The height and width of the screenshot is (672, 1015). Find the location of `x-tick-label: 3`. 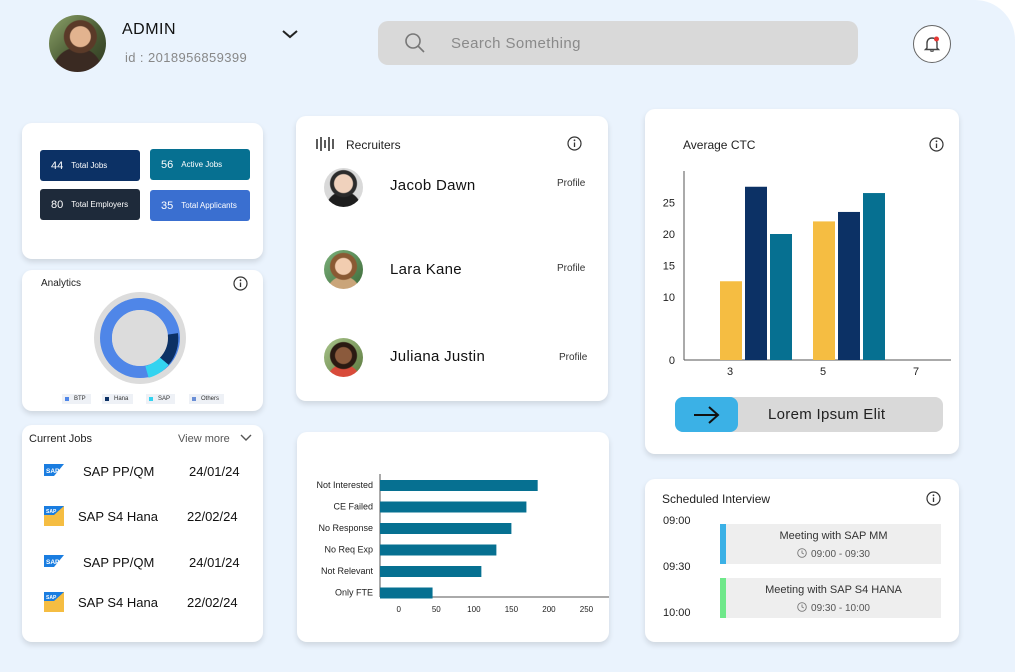

x-tick-label: 3 is located at coordinates (730, 372).